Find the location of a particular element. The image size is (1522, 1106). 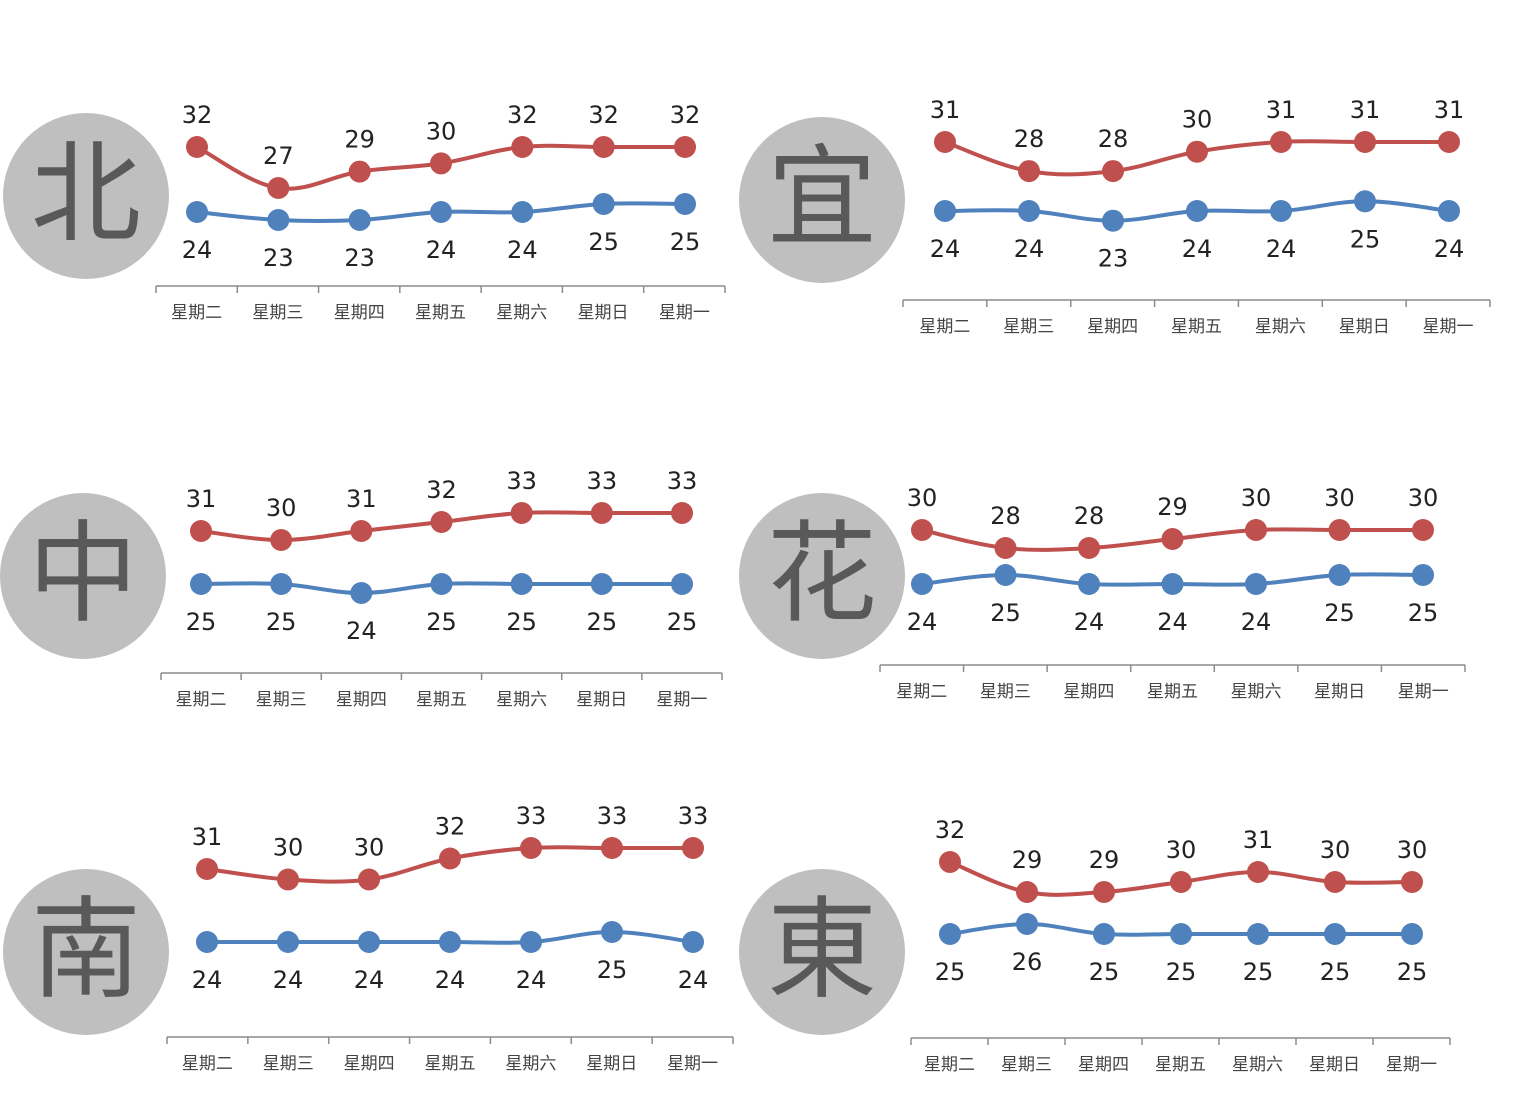

low-temp-label: 23 is located at coordinates (278, 258).